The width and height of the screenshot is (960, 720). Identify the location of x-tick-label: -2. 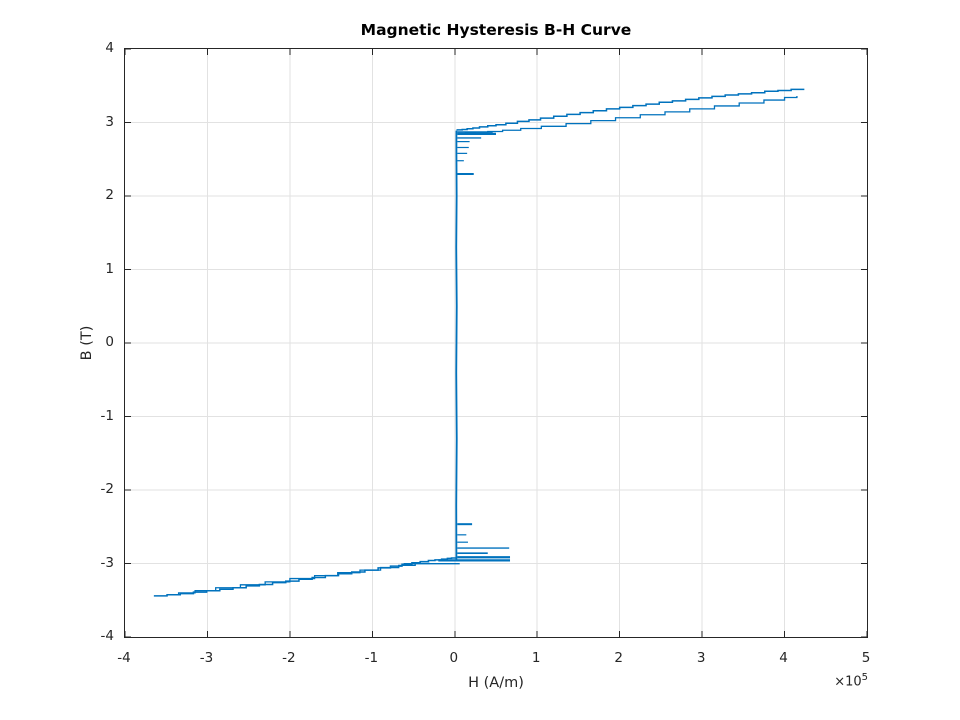
(289, 658).